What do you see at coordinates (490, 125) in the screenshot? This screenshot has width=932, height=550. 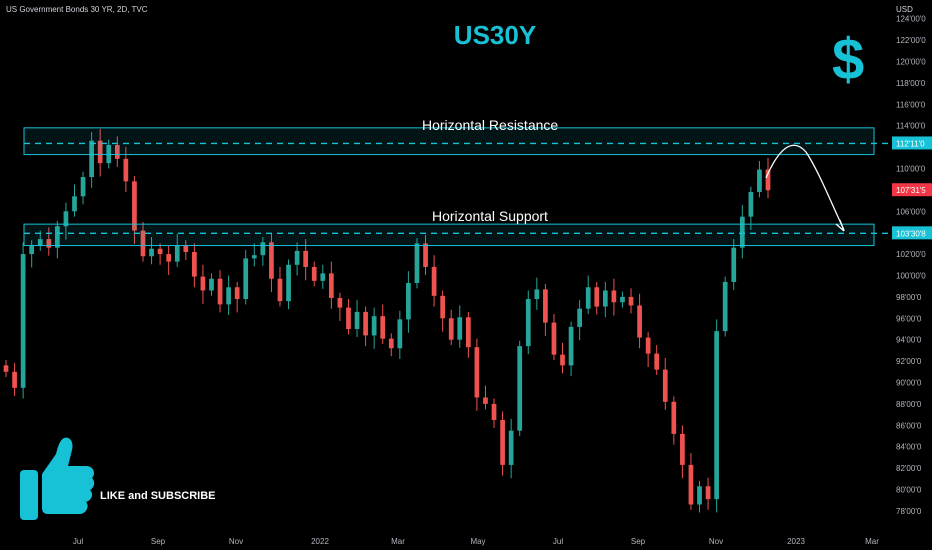 I see `resistance-label: Horizontal Resistance` at bounding box center [490, 125].